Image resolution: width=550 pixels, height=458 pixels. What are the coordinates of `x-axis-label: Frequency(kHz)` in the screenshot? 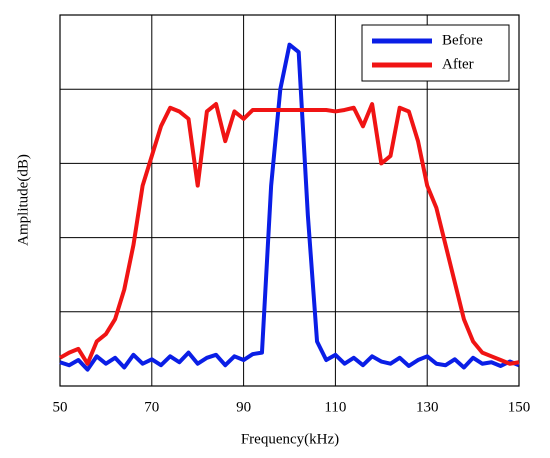 It's located at (290, 439).